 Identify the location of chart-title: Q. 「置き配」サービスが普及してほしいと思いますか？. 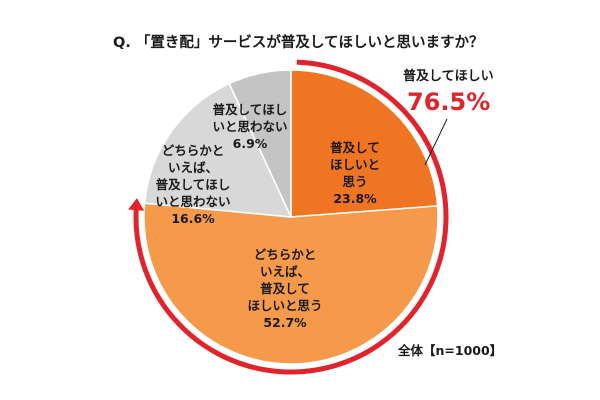
(298, 42).